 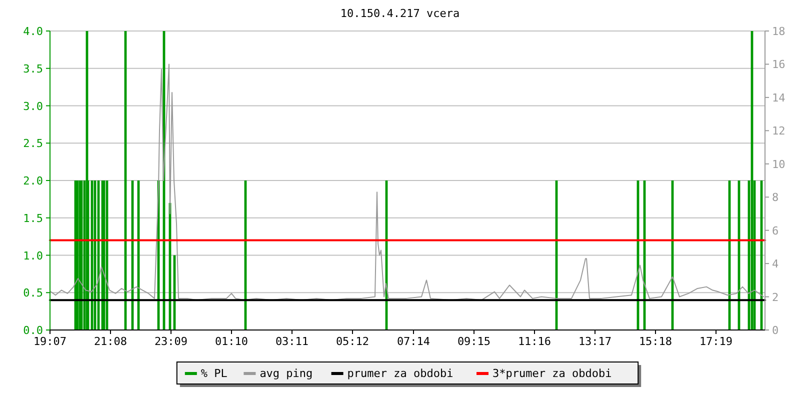 What do you see at coordinates (775, 297) in the screenshot?
I see `y2-tick-label: 2` at bounding box center [775, 297].